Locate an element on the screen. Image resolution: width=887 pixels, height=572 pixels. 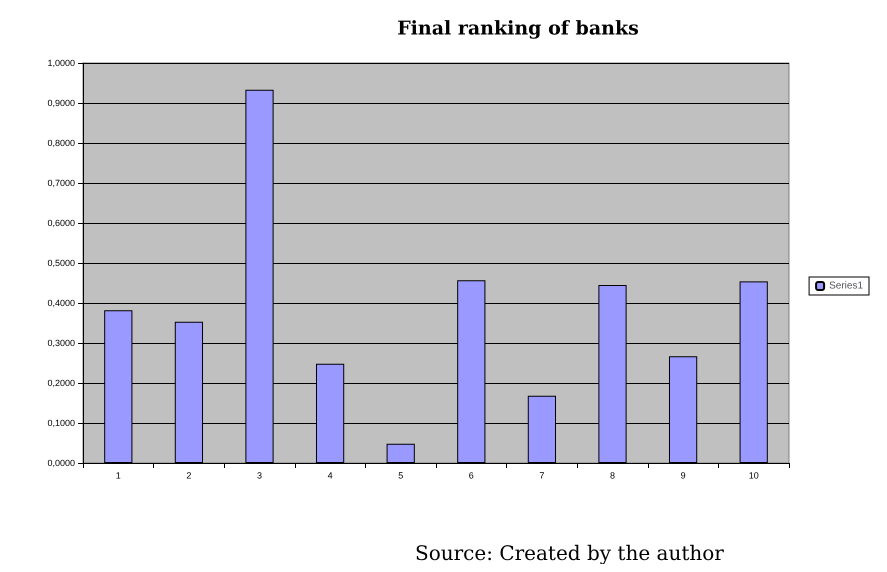
y-tick-label: 0,0000 is located at coordinates (61, 463).